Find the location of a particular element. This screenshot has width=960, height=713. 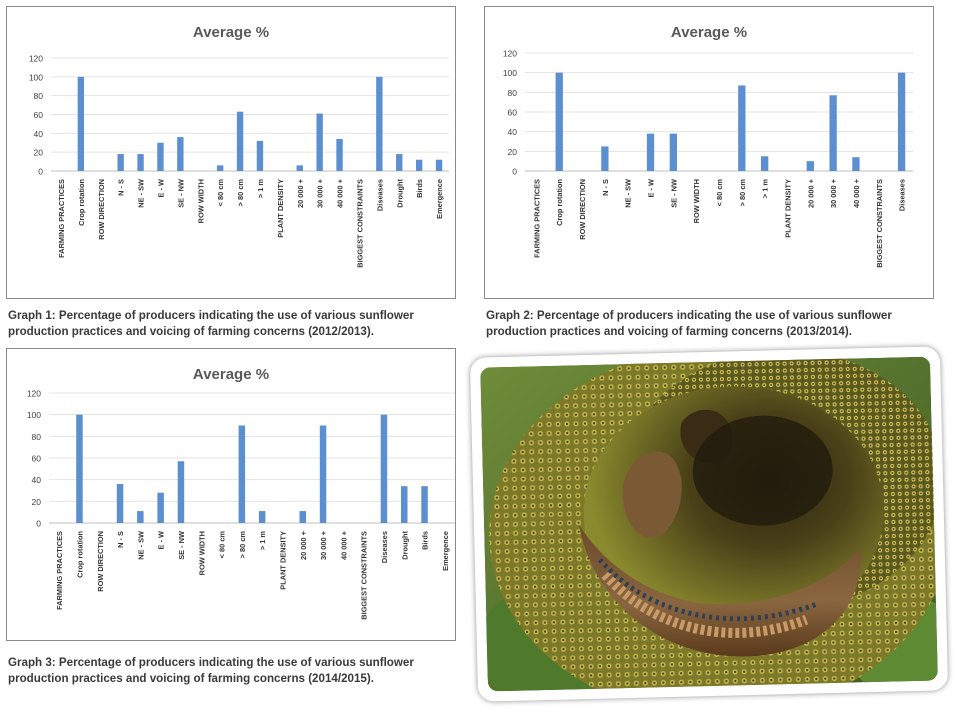

y-tick-label: 0 is located at coordinates (38, 524).